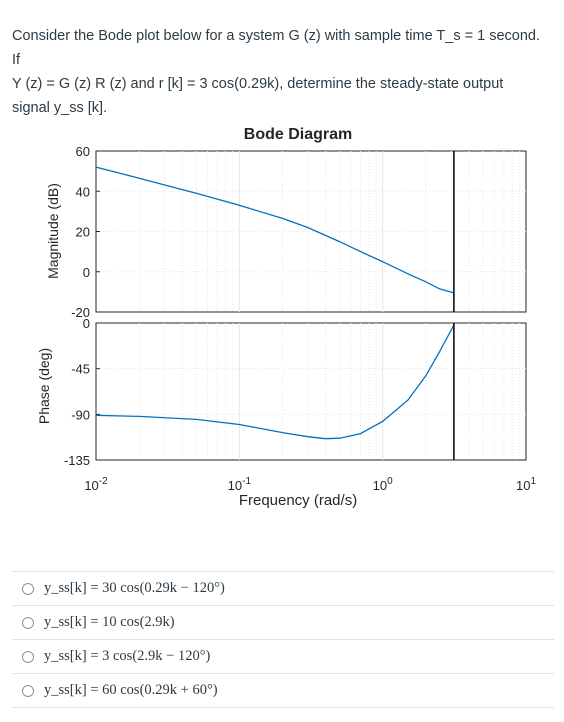  Describe the element at coordinates (283, 622) in the screenshot. I see `answer-option-2: y_ss[k] = 10 cos(2.9k)` at that location.